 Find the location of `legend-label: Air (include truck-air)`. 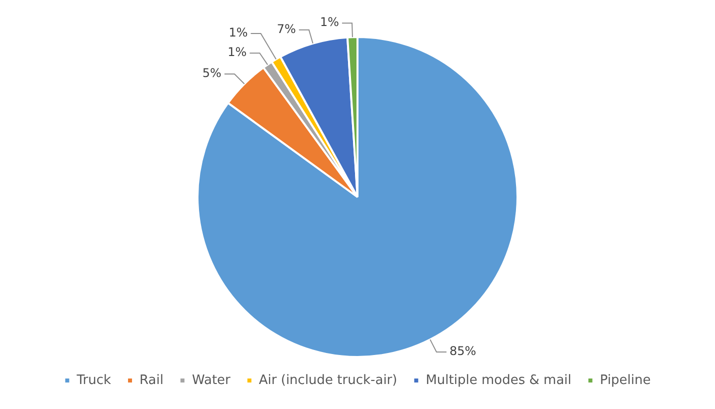

legend-label: Air (include truck-air) is located at coordinates (328, 380).